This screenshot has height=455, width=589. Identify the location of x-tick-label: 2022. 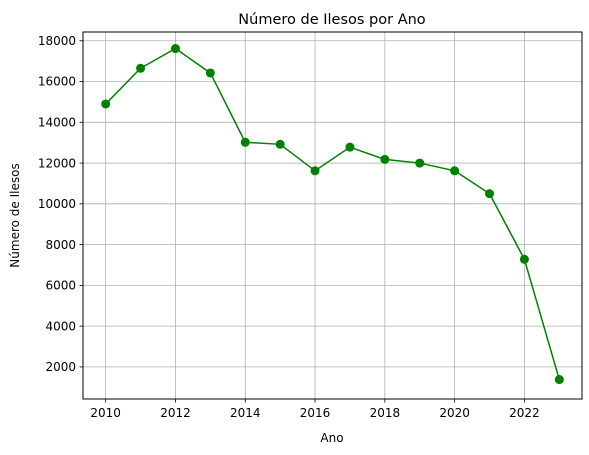
(524, 413).